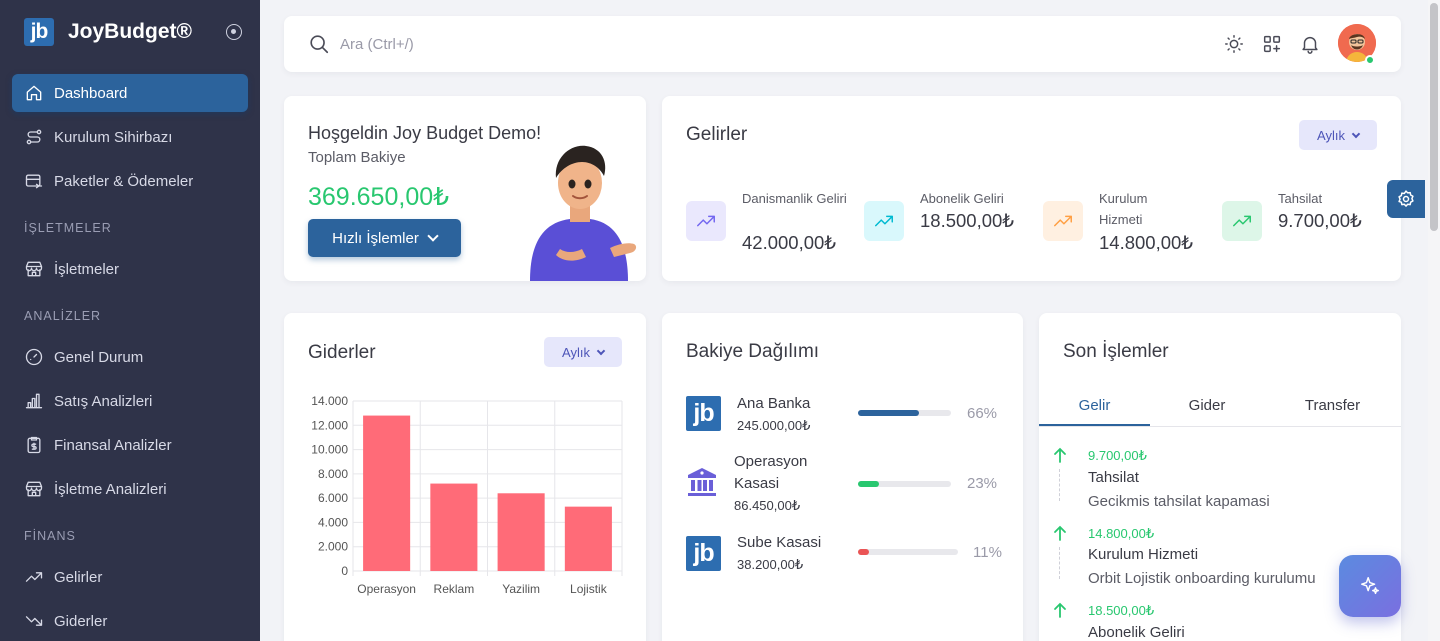 This screenshot has height=641, width=1440. Describe the element at coordinates (386, 589) in the screenshot. I see `x-tick-label: Operasyon` at that location.